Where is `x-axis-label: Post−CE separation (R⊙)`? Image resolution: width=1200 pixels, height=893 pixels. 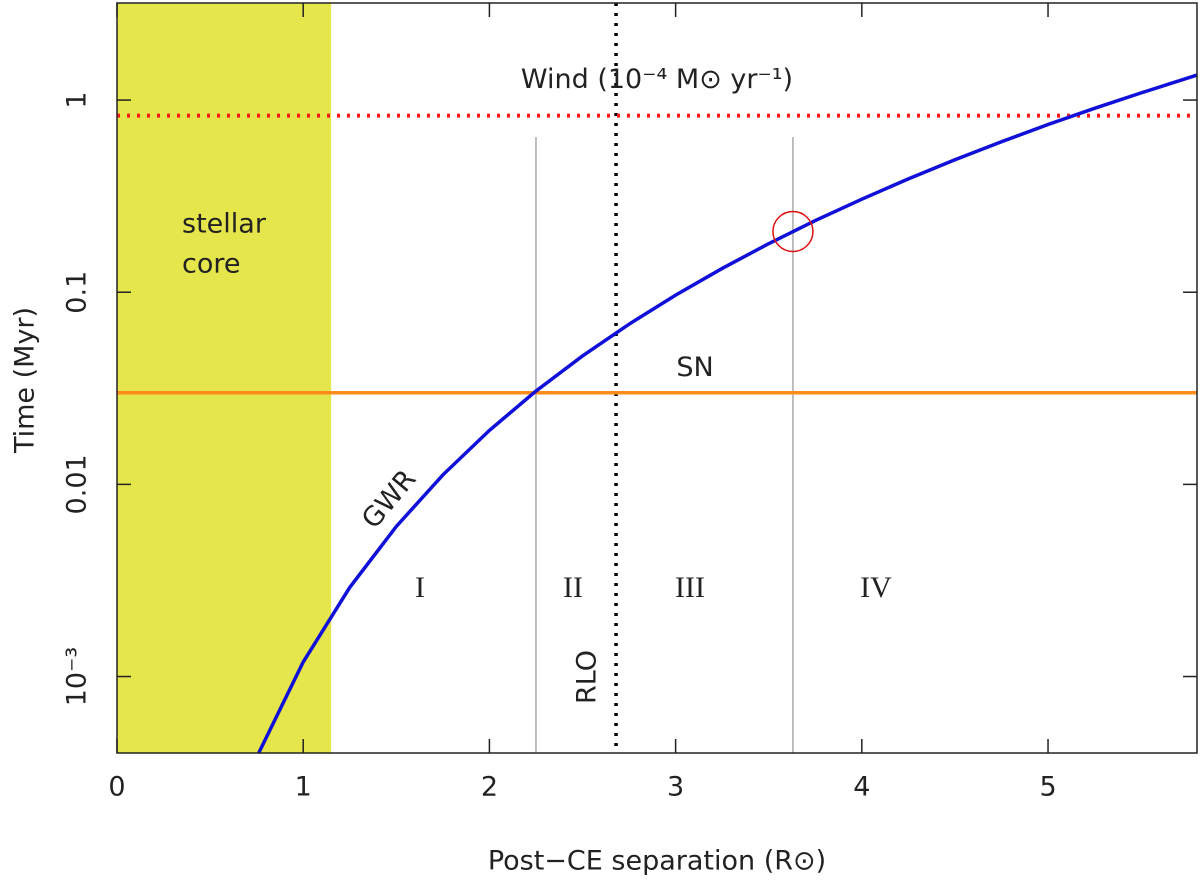 x-axis-label: Post−CE separation (R⊙) is located at coordinates (657, 861).